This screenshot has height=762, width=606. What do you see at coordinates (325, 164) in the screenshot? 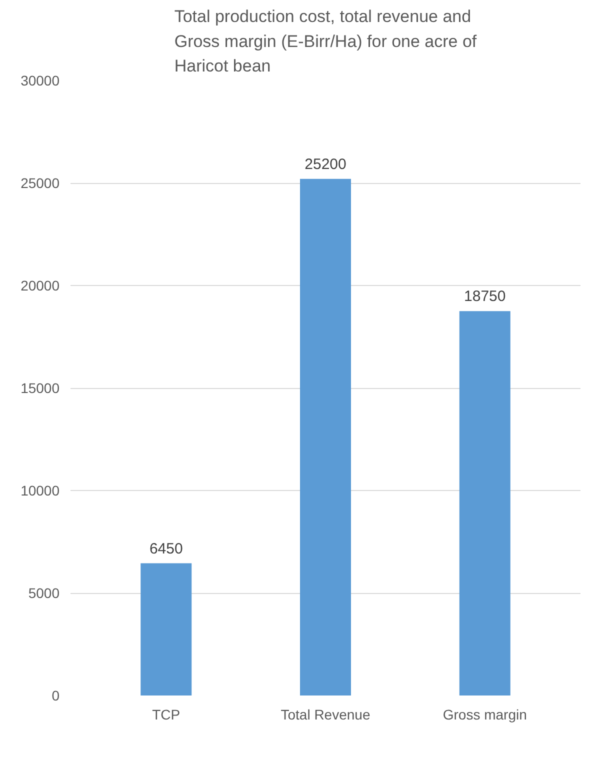
I see `data-label: 25200` at bounding box center [325, 164].